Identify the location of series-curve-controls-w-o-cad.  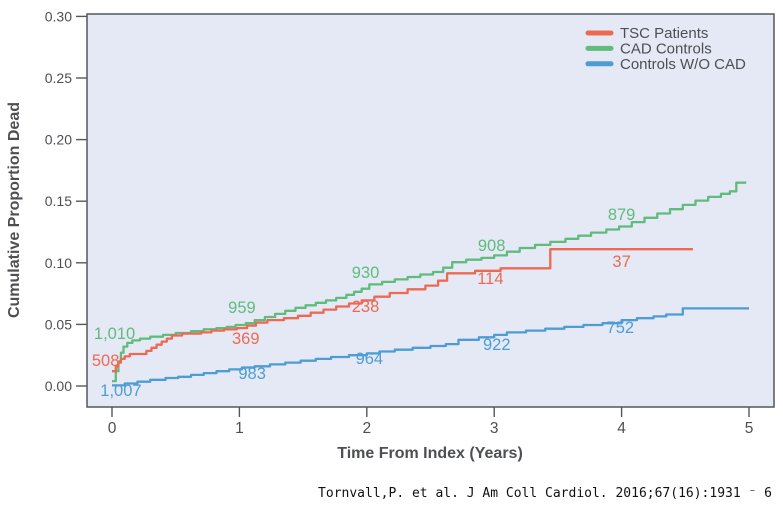
(430, 347).